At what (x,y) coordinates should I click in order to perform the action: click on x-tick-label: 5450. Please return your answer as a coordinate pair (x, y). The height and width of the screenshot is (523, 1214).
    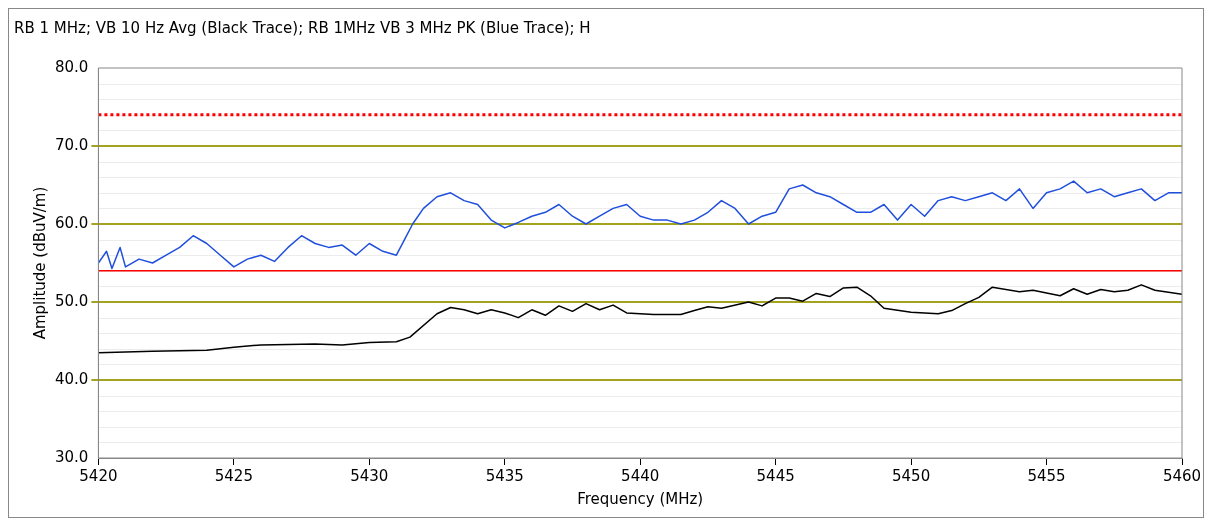
    Looking at the image, I should click on (911, 475).